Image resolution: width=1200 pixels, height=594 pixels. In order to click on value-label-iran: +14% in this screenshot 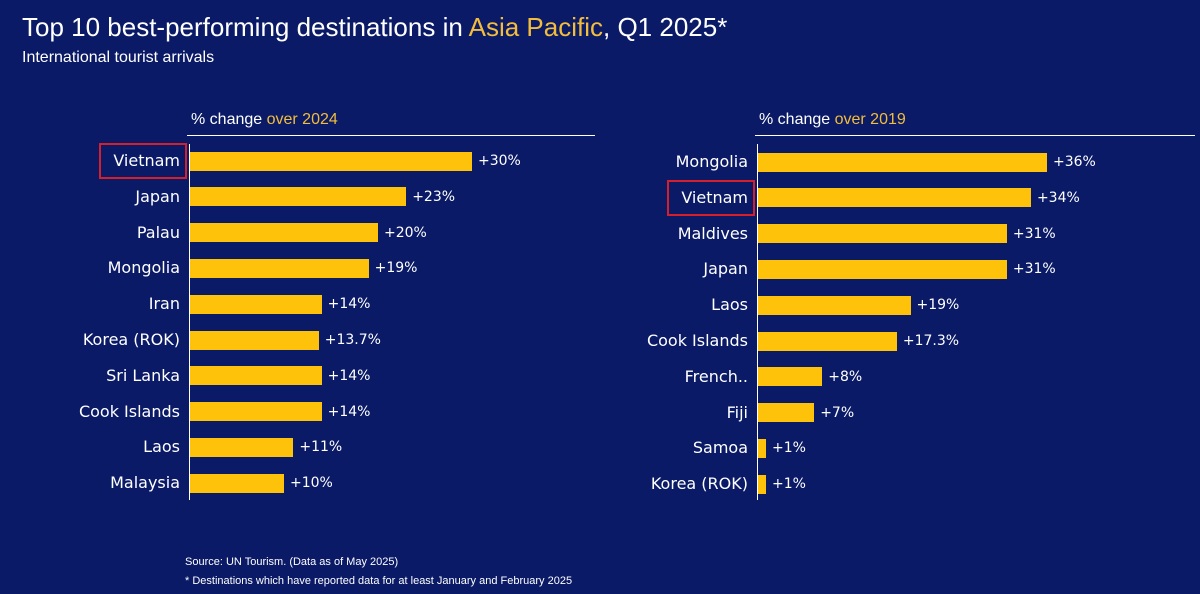, I will do `click(349, 304)`.